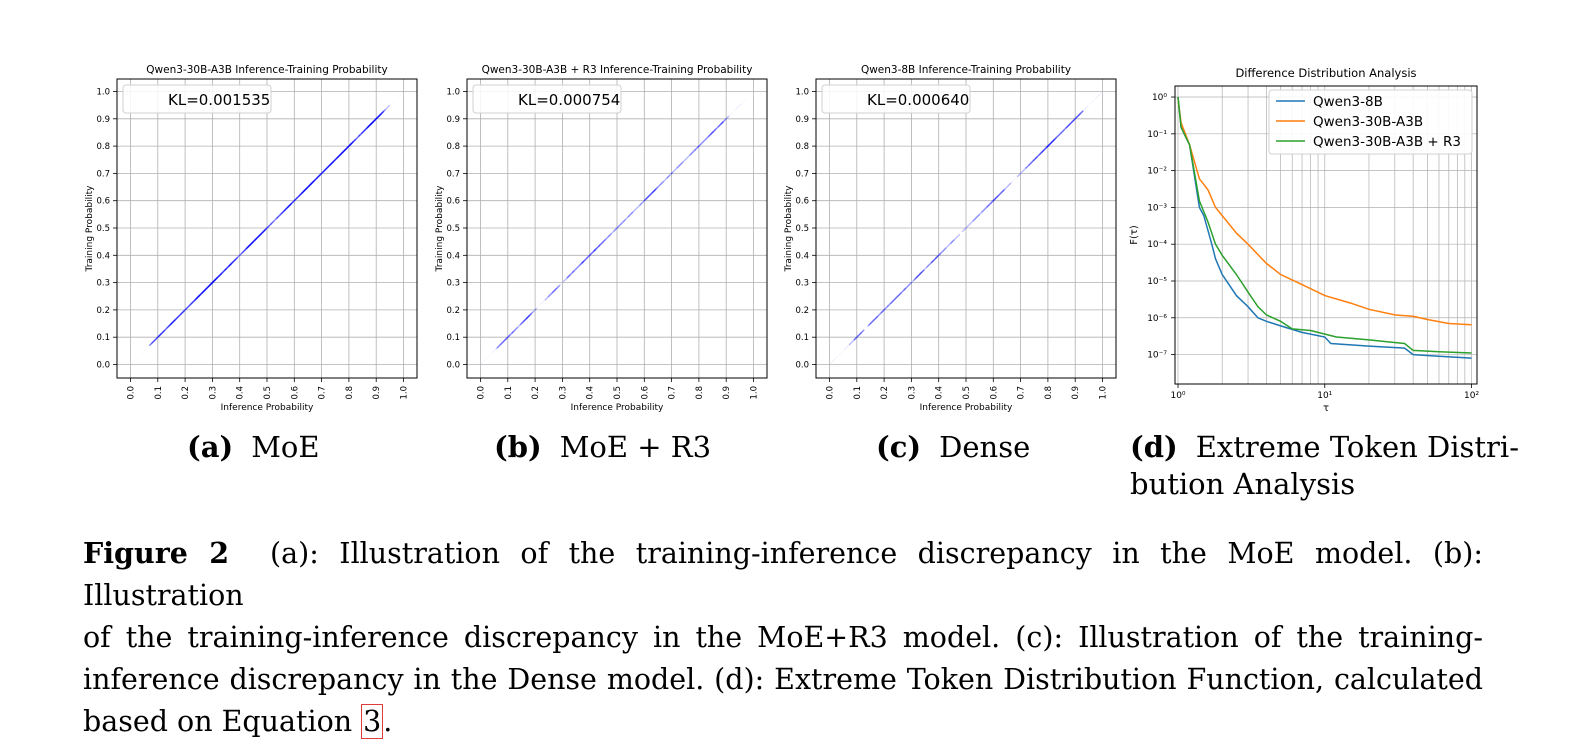 The width and height of the screenshot is (1572, 743). Describe the element at coordinates (802, 202) in the screenshot. I see `y-tick-label: 0.6` at that location.